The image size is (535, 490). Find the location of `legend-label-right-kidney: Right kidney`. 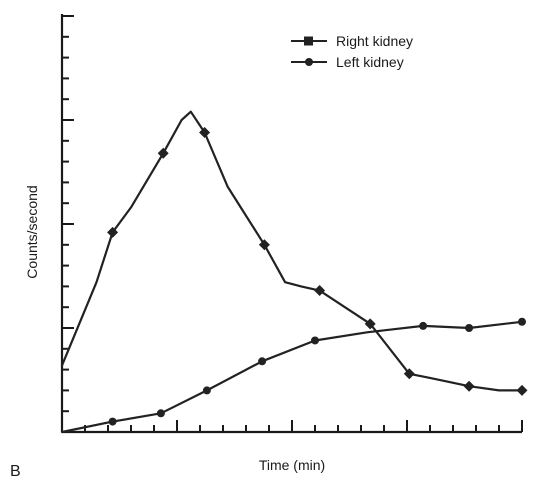

legend-label-right-kidney: Right kidney is located at coordinates (374, 41).